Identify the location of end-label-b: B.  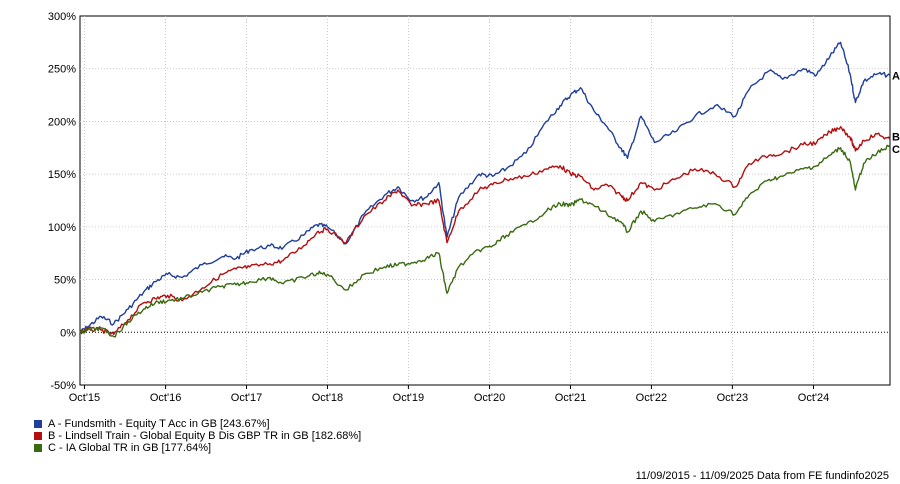
(896, 138).